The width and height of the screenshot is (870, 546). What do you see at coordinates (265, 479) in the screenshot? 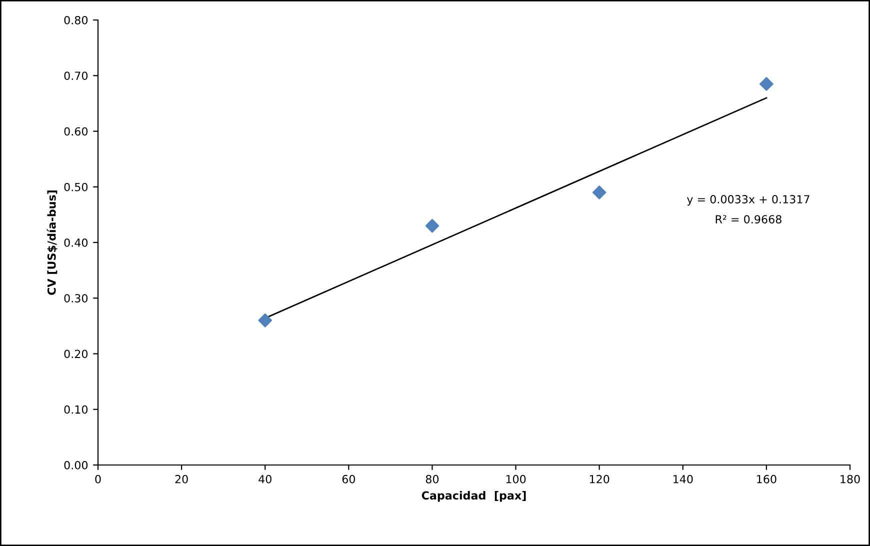
I see `x-tick-label: 40` at bounding box center [265, 479].